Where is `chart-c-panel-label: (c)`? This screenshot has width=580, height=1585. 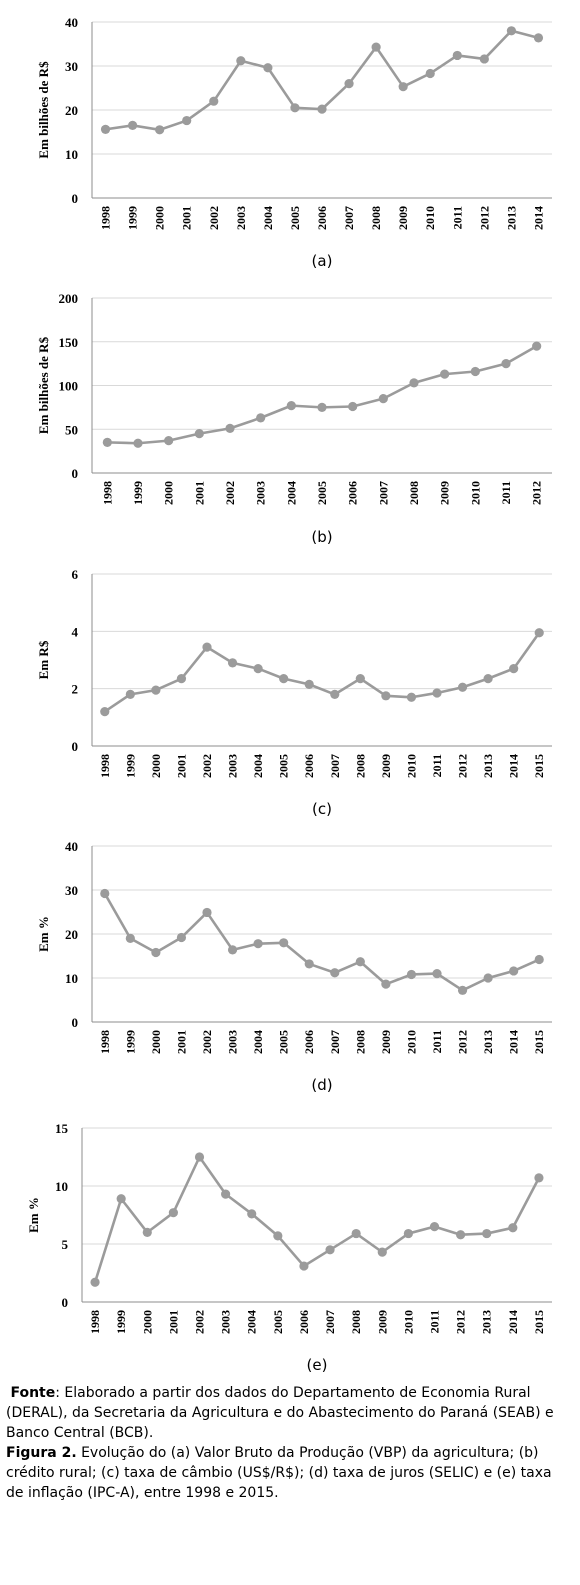
chart-c-panel-label: (c) is located at coordinates (322, 809).